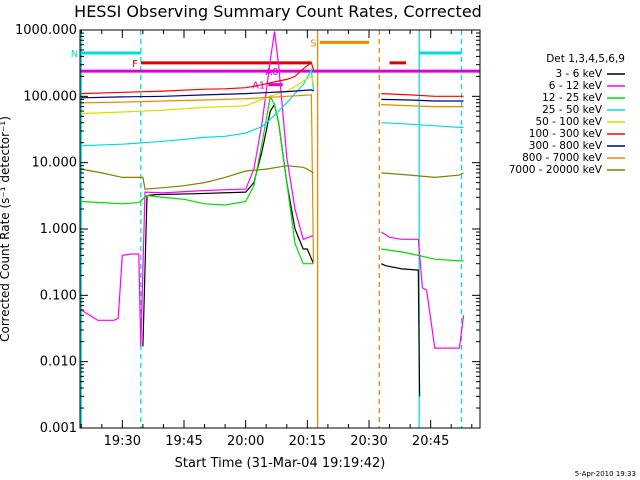 This screenshot has height=480, width=640. Describe the element at coordinates (572, 98) in the screenshot. I see `legend-entry-label: 12 - 25 keV` at that location.